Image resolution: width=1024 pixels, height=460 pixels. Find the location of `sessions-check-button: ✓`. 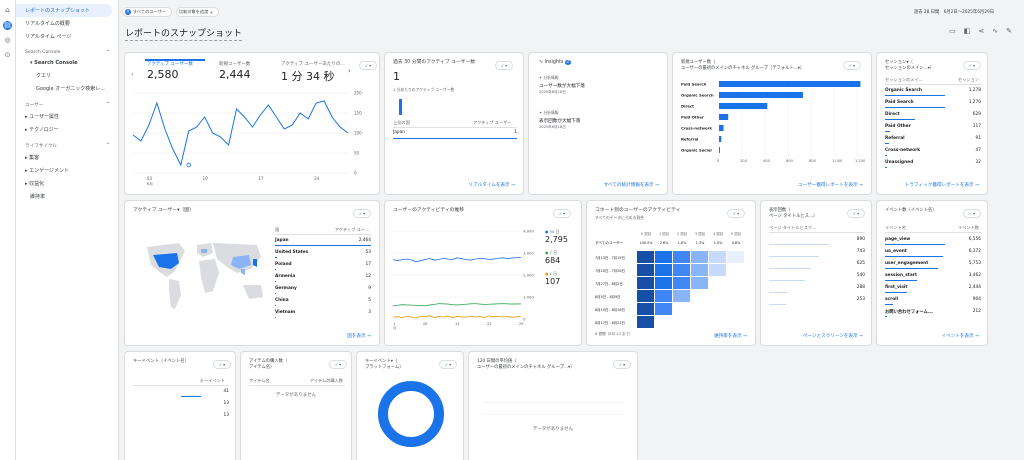

sessions-check-button: ✓ is located at coordinates (972, 65).